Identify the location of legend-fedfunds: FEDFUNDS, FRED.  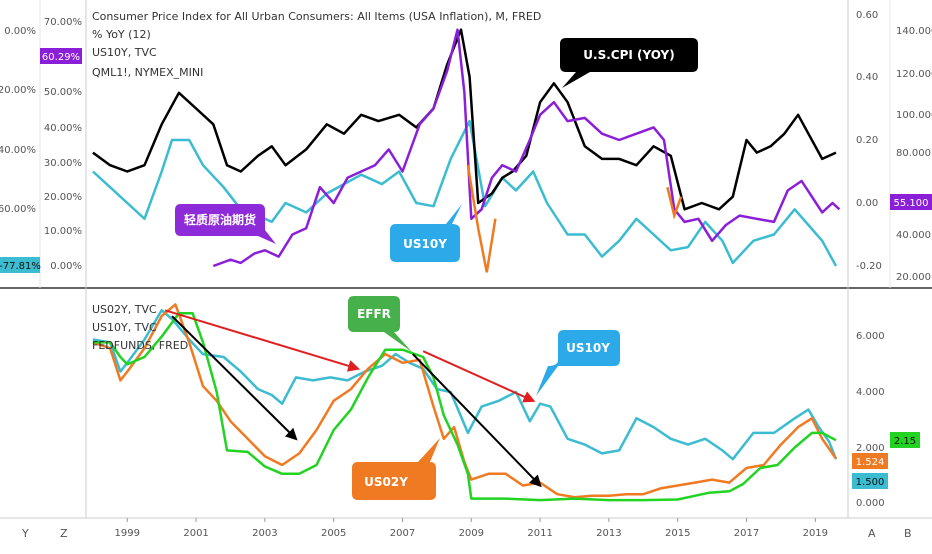
(140, 345).